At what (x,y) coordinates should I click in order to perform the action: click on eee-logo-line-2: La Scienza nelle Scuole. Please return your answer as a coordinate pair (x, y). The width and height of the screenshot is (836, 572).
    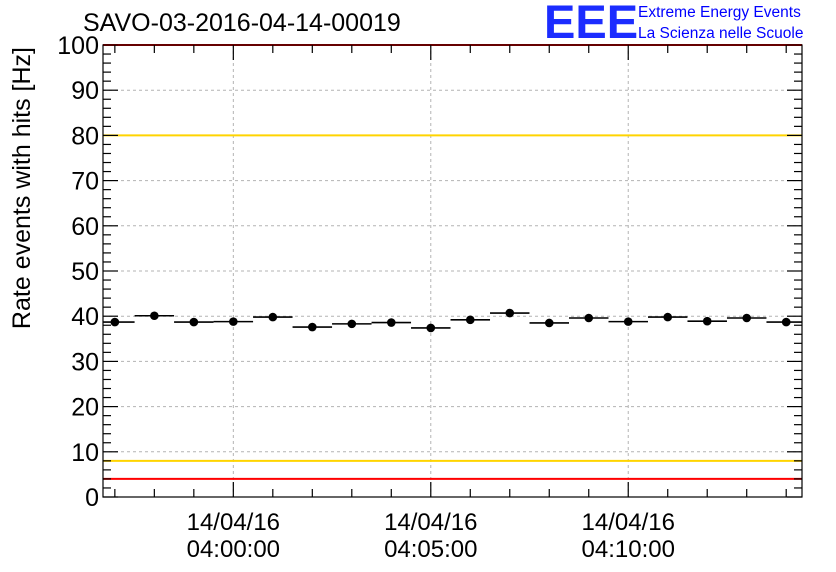
    Looking at the image, I should click on (721, 33).